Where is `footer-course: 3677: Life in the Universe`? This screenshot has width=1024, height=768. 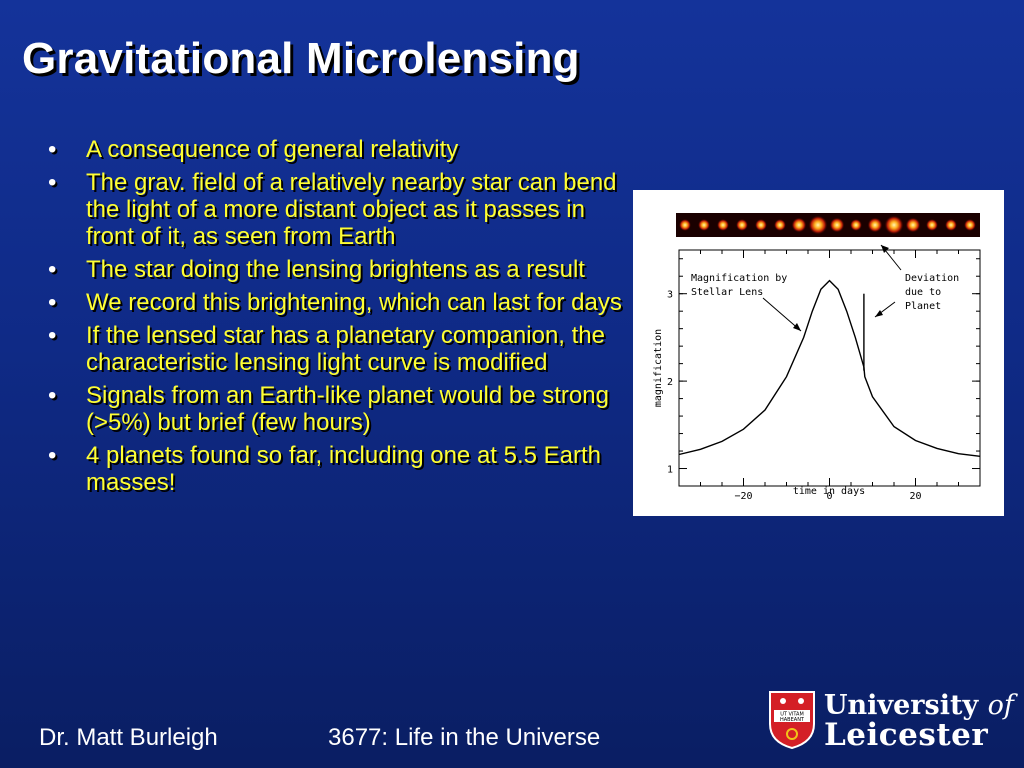
footer-course: 3677: Life in the Universe is located at coordinates (464, 737).